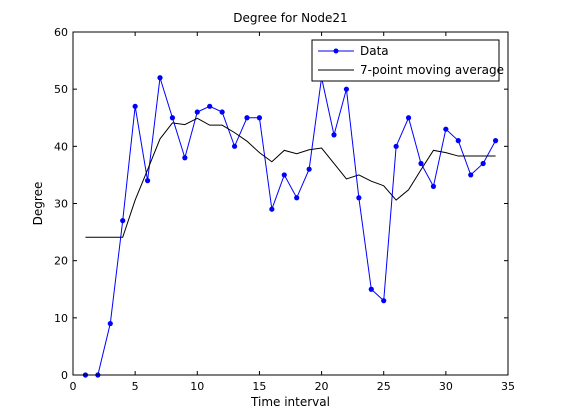  What do you see at coordinates (197, 386) in the screenshot?
I see `x-tick-label: 10` at bounding box center [197, 386].